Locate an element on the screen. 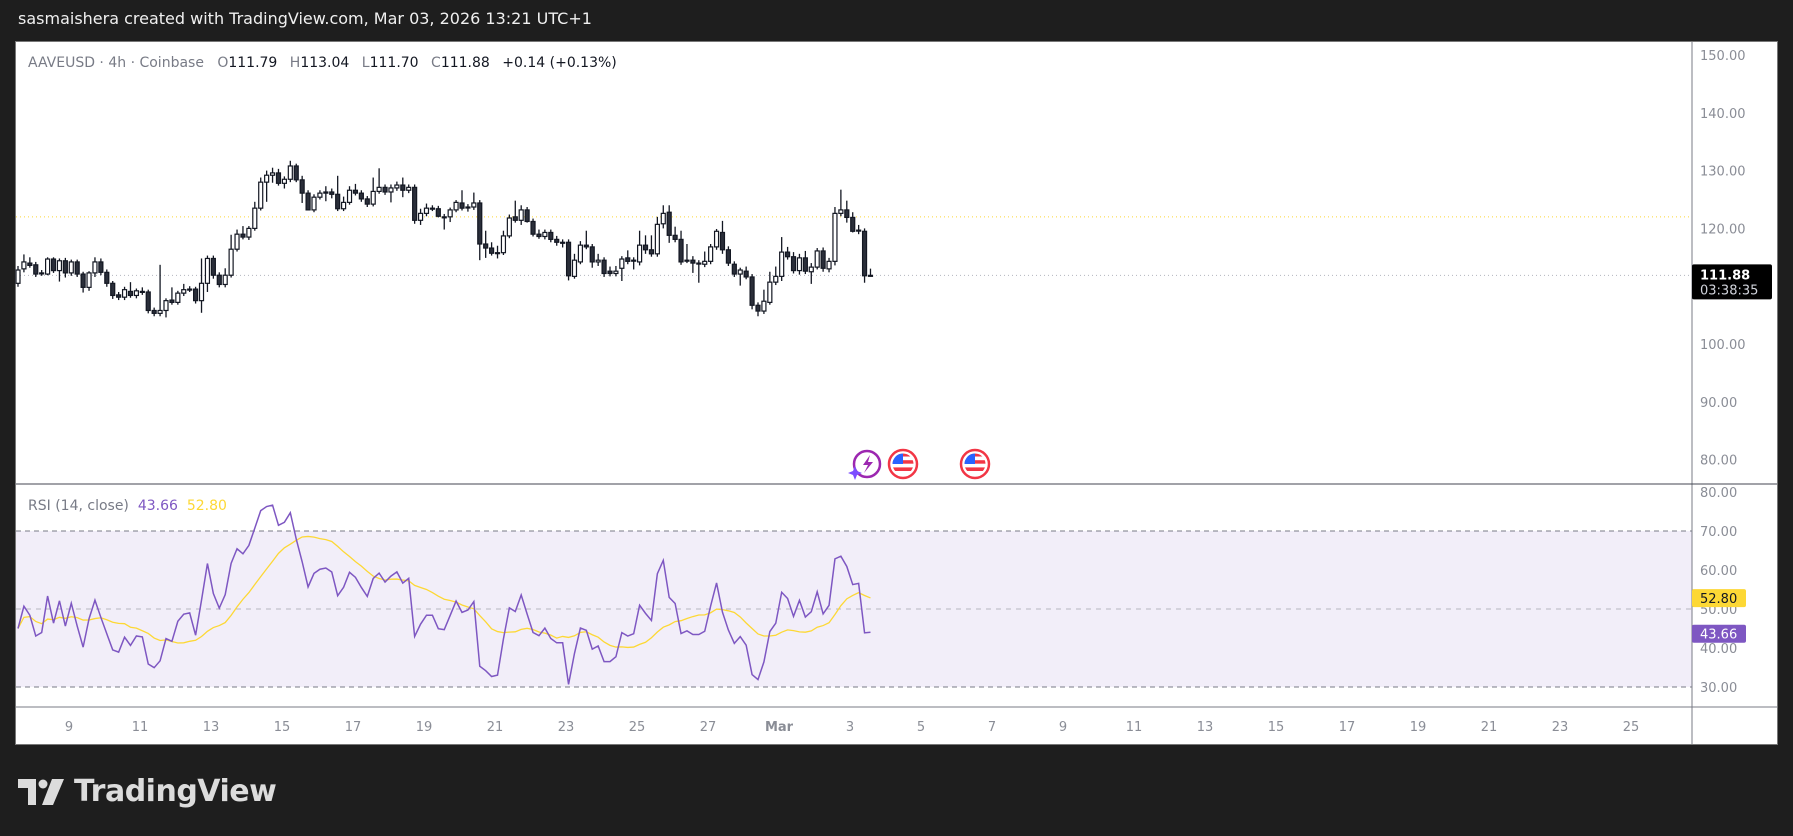  time-tick-label: 21 is located at coordinates (495, 727).